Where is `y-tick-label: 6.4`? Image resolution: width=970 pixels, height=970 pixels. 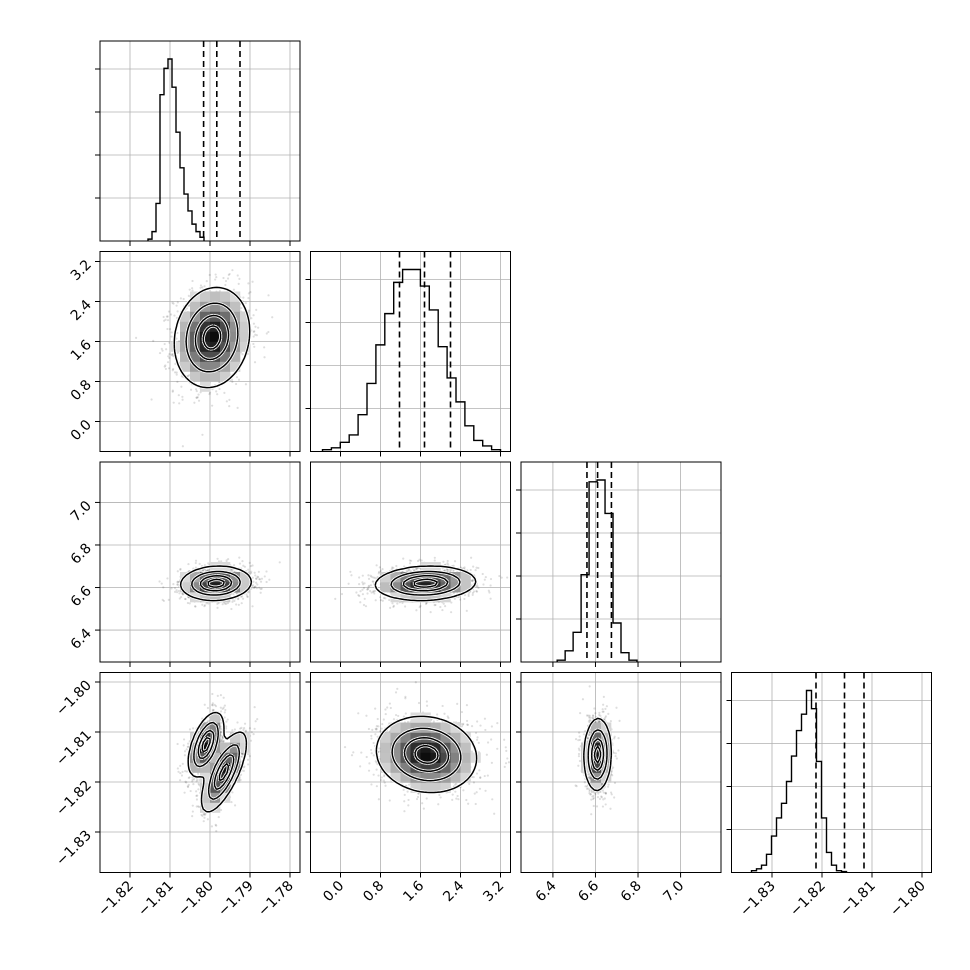
y-tick-label: 6.4 is located at coordinates (81, 639).